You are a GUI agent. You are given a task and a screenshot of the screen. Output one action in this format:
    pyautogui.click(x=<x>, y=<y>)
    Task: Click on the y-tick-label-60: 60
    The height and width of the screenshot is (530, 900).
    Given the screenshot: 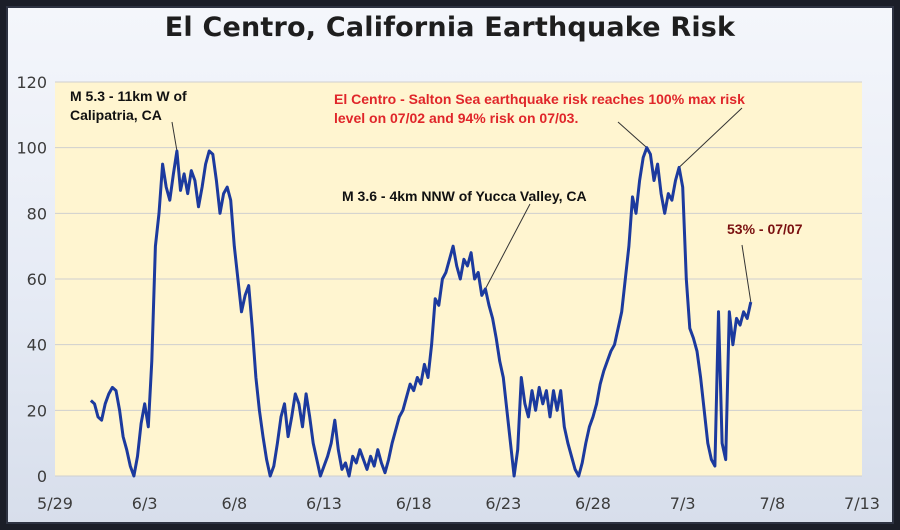 What is the action you would take?
    pyautogui.click(x=37, y=279)
    